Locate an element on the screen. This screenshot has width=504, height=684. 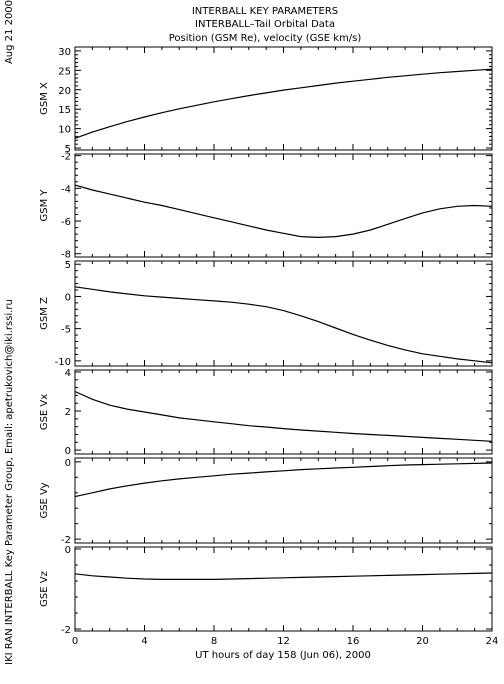
y-tick-label: 20 is located at coordinates (64, 91).